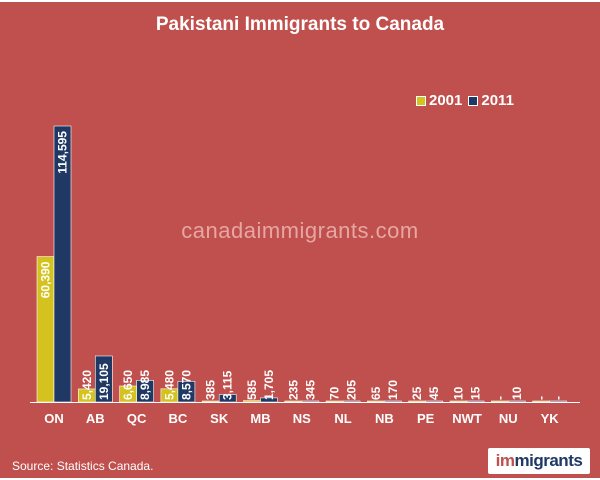 The height and width of the screenshot is (480, 600). I want to click on data-label-2001-nu: -, so click(500, 398).